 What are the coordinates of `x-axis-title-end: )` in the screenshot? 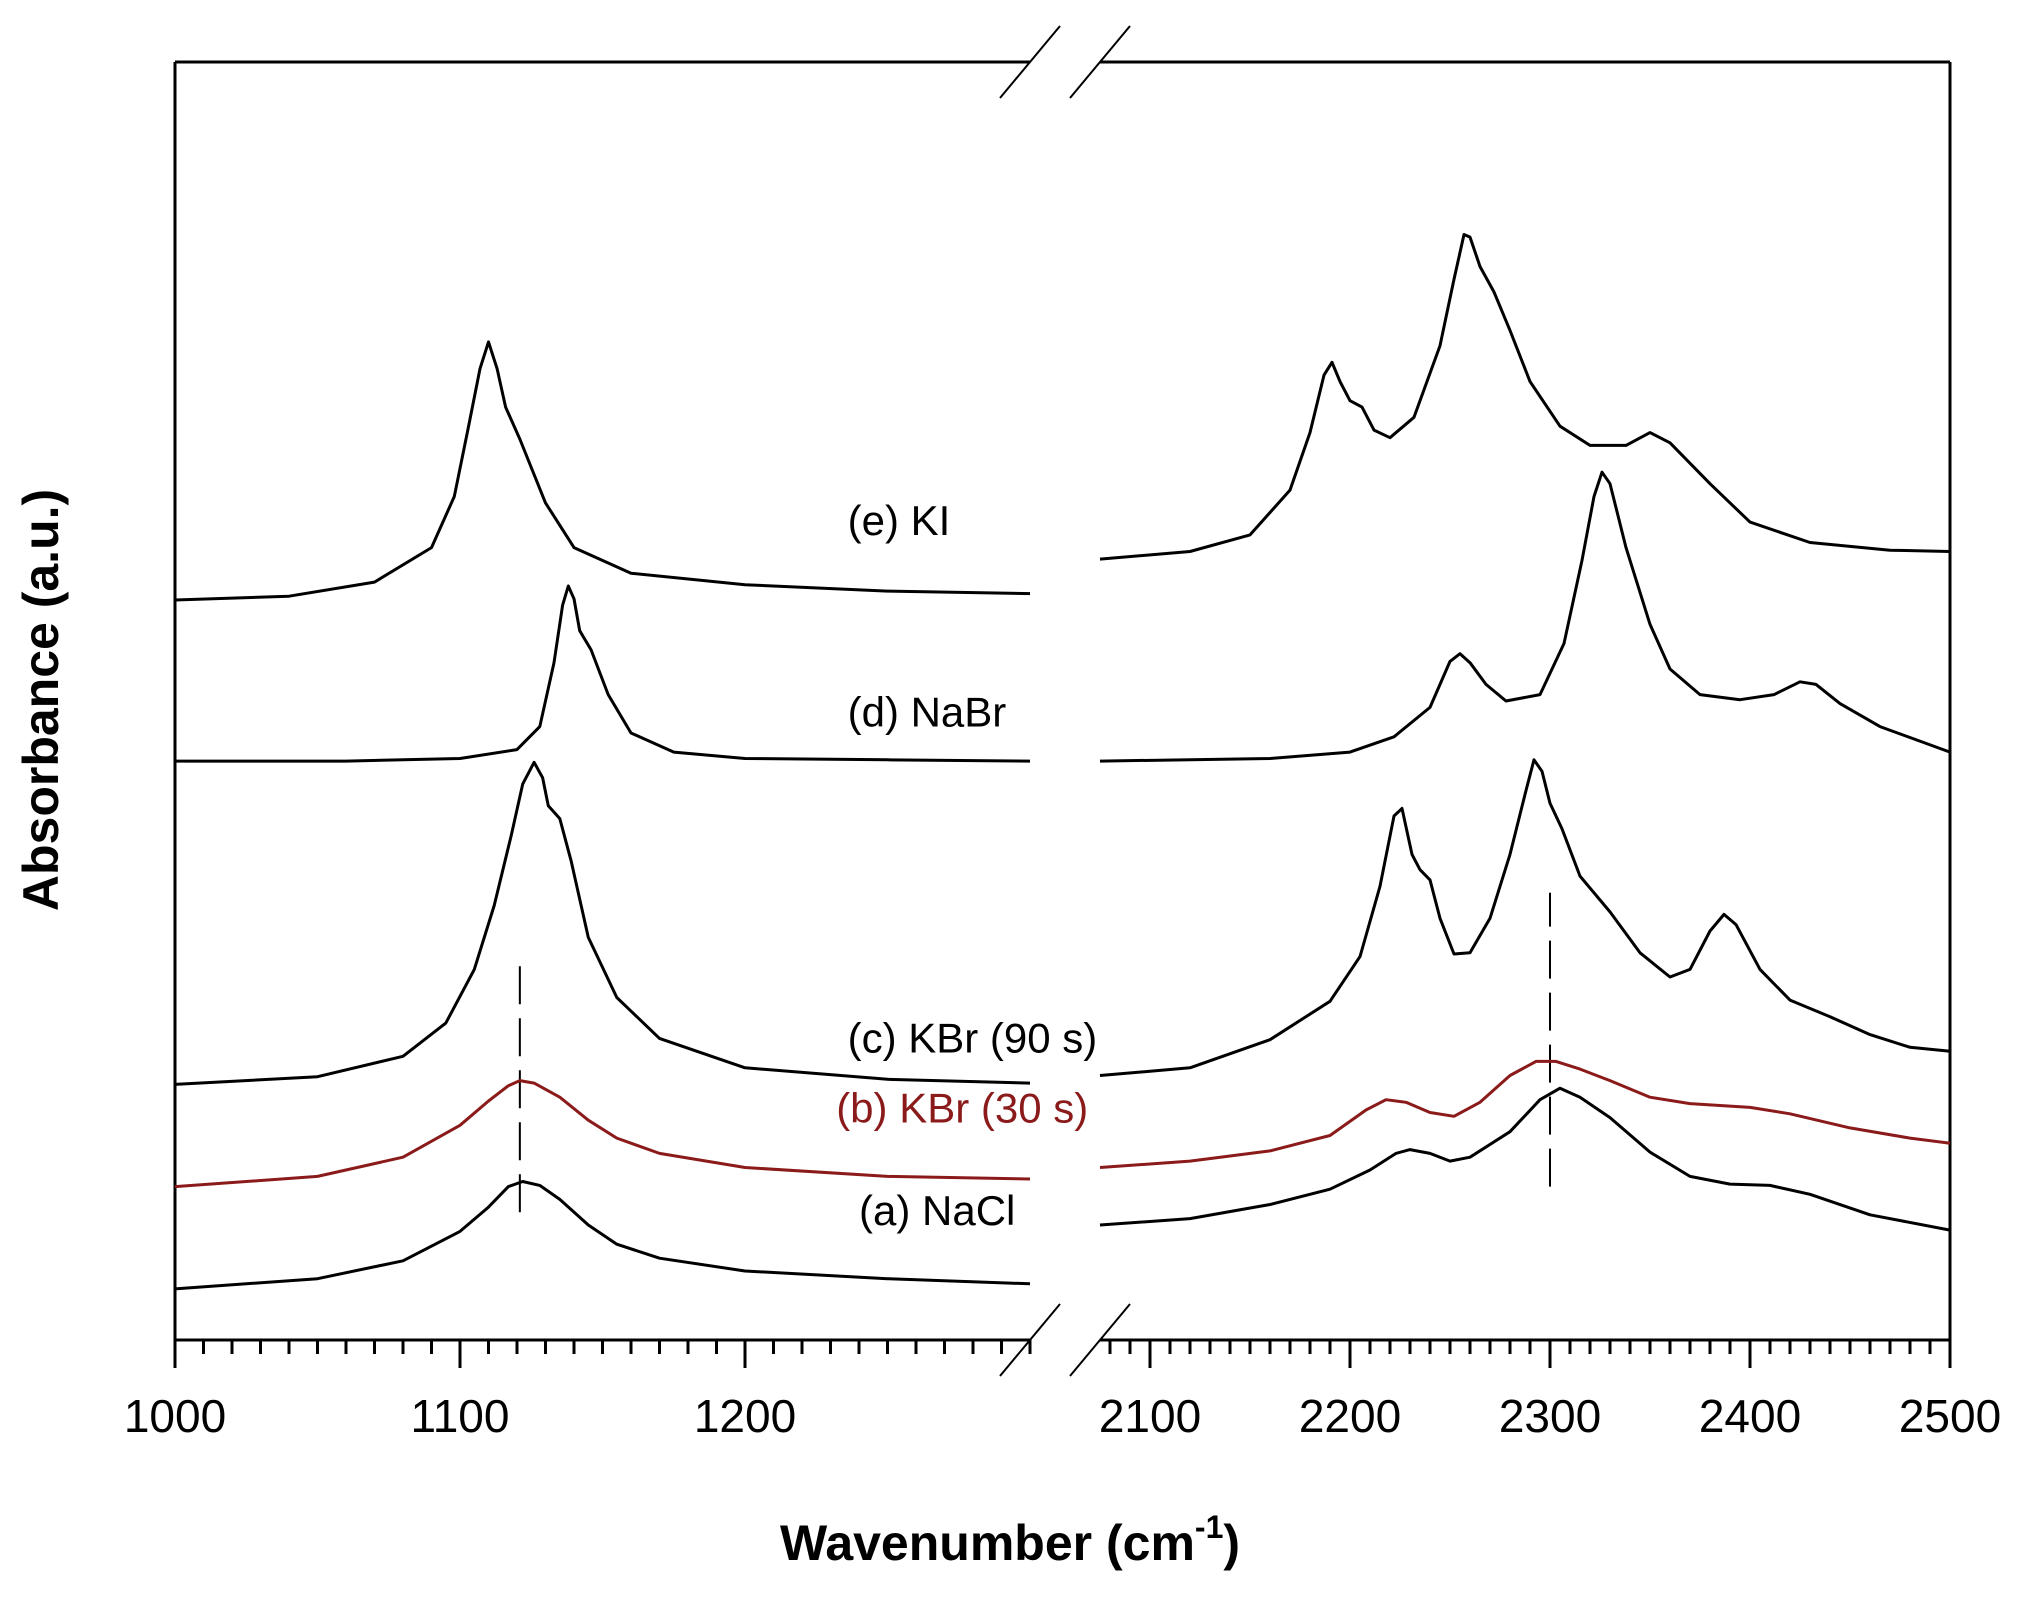 It's located at (1231, 1543).